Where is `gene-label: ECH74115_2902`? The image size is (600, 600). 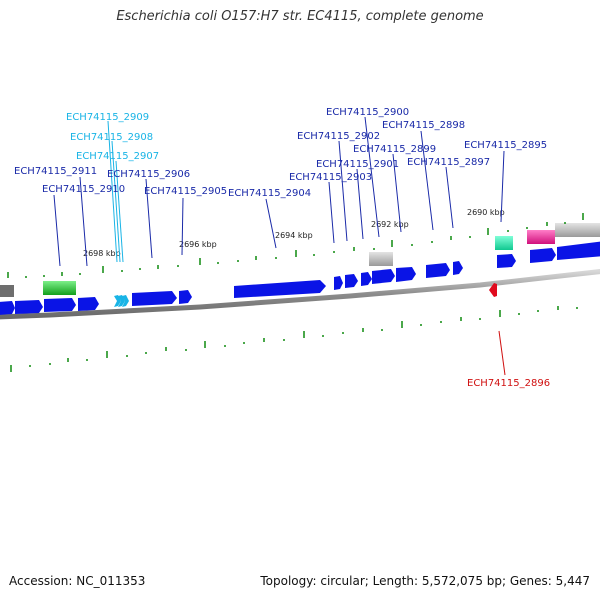 gene-label: ECH74115_2902 is located at coordinates (338, 136).